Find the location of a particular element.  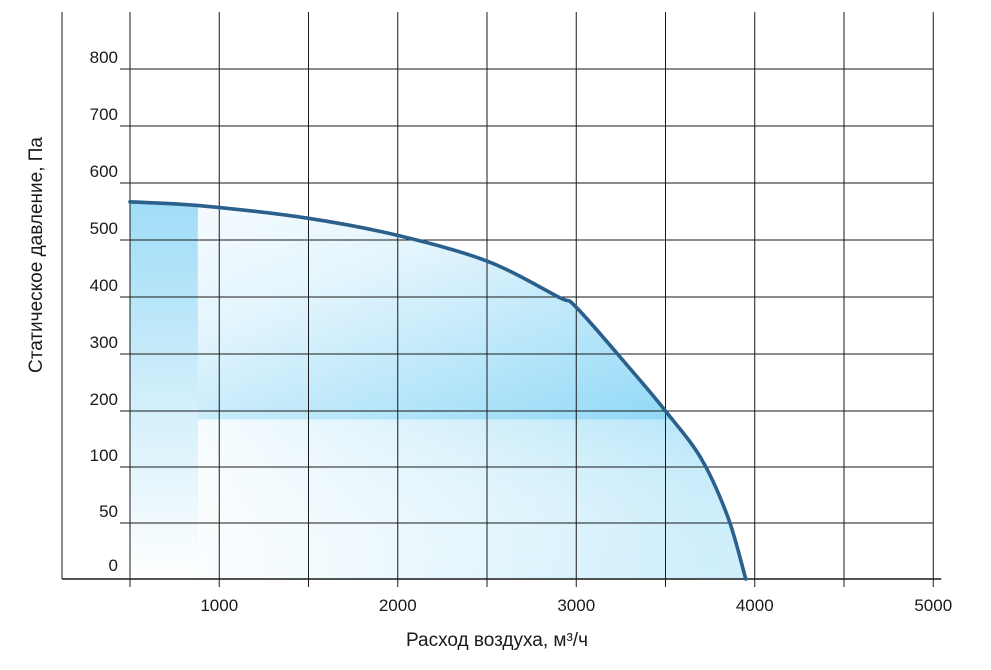

y-tick-label: 800 is located at coordinates (104, 57).